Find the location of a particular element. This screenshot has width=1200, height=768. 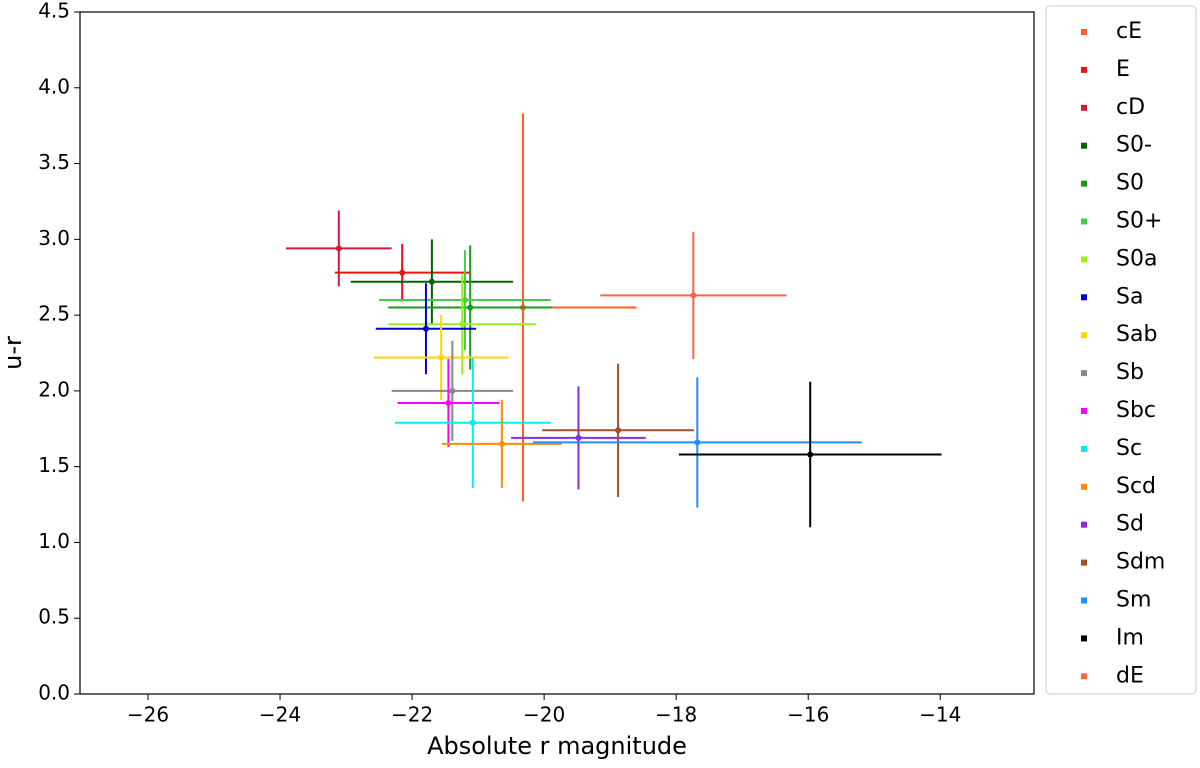

x-tick-label: −26 is located at coordinates (148, 715).